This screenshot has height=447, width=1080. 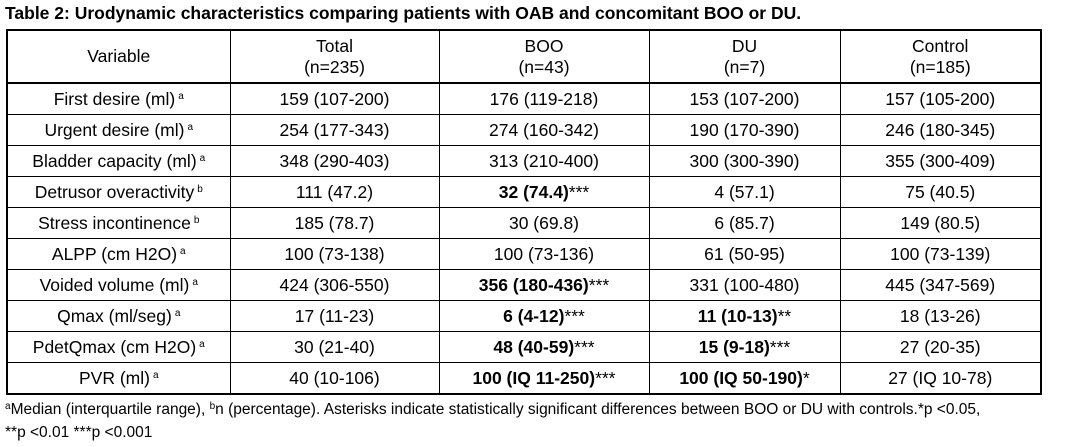 What do you see at coordinates (118, 316) in the screenshot?
I see `row-label: Qmax (ml/seg) a` at bounding box center [118, 316].